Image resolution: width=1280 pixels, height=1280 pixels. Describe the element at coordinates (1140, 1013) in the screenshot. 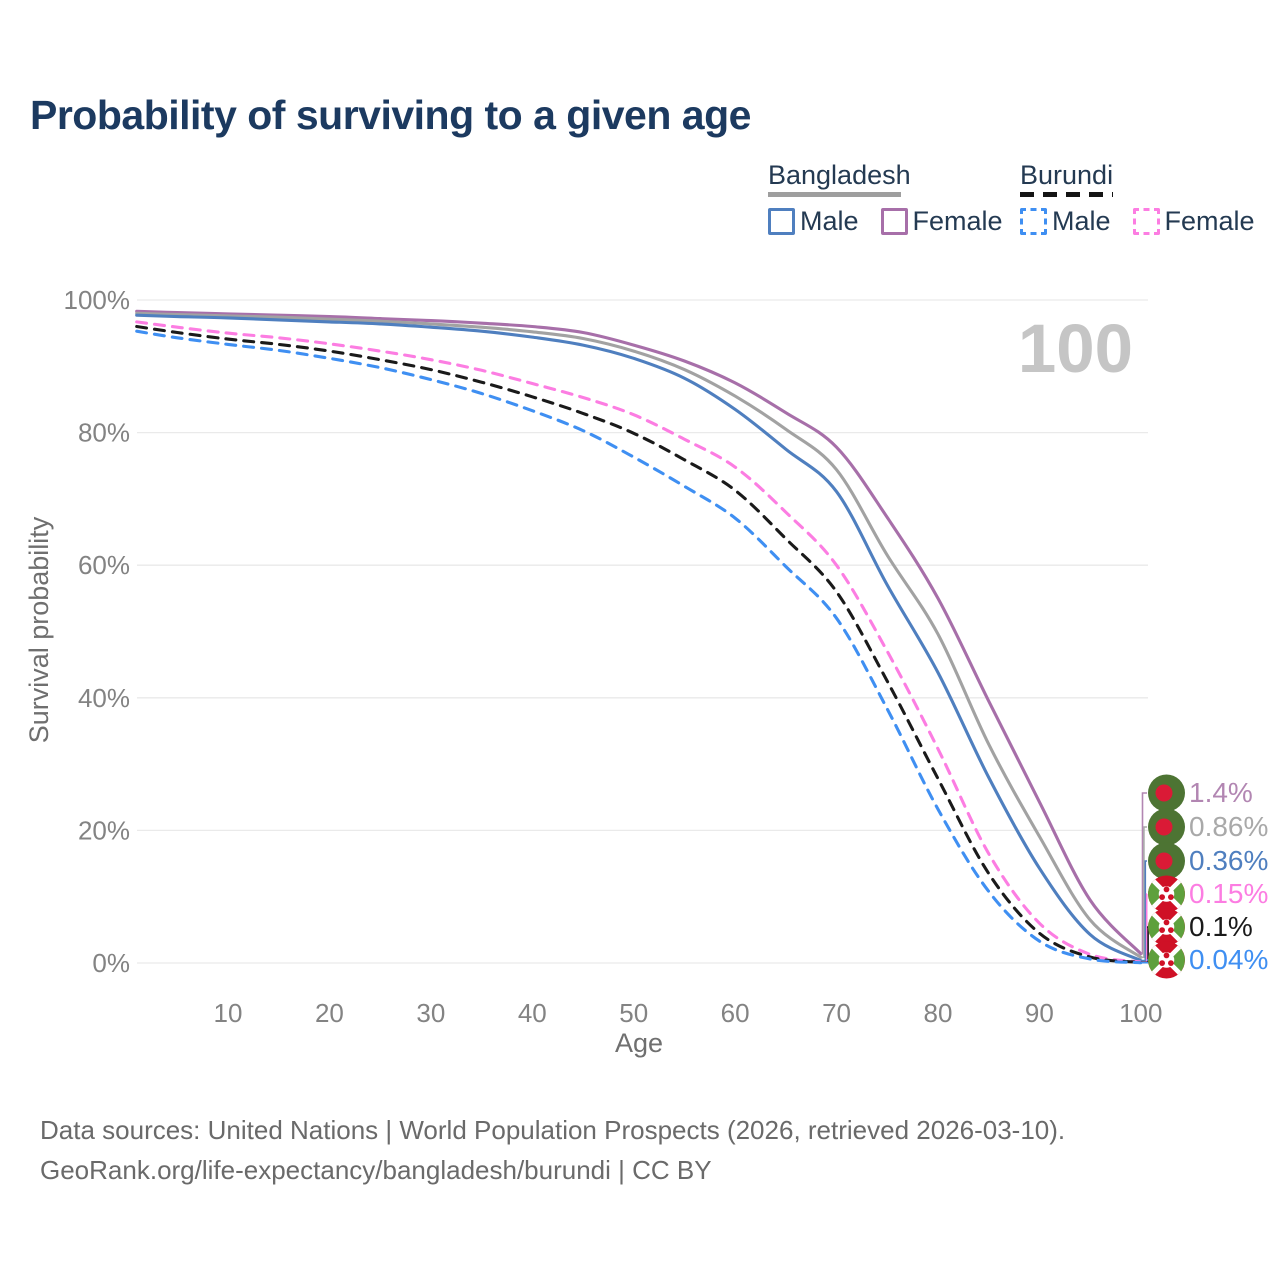

I see `x-tick-100: 100` at that location.